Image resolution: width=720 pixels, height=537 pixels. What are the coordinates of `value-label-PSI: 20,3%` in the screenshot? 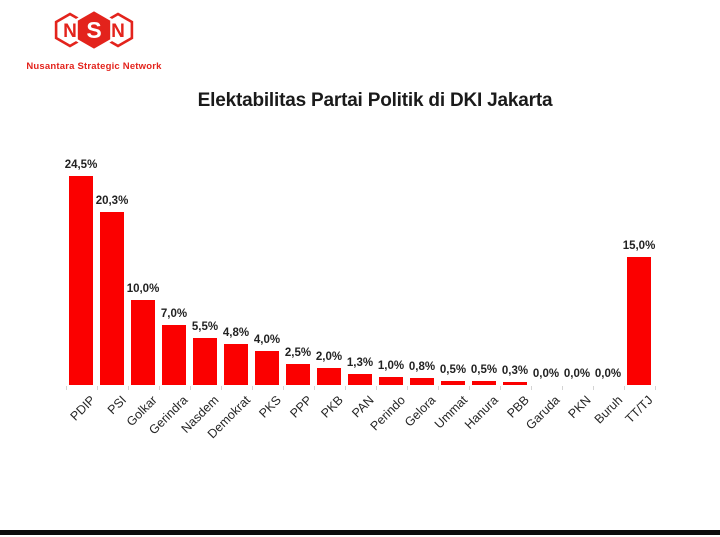 It's located at (112, 200).